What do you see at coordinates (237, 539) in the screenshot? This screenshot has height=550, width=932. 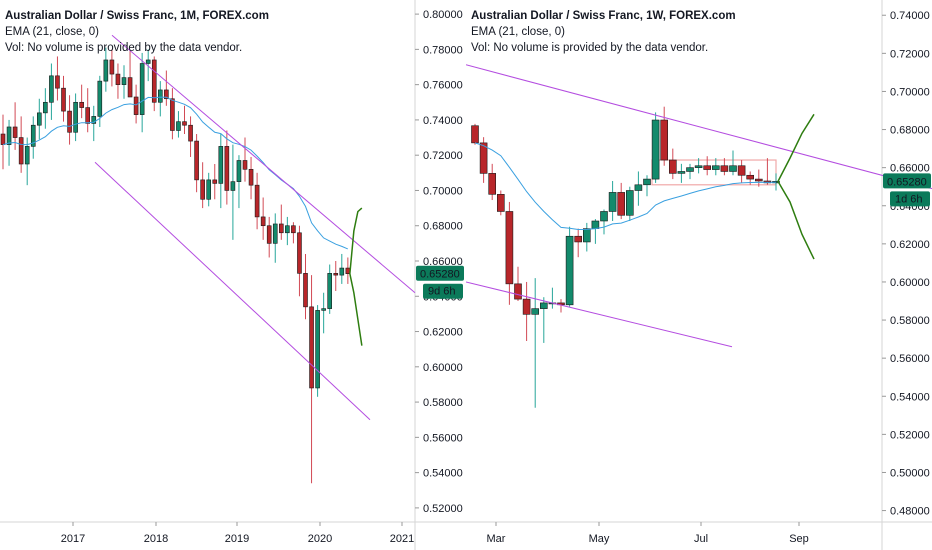 I see `time-tick-label: 2019` at bounding box center [237, 539].